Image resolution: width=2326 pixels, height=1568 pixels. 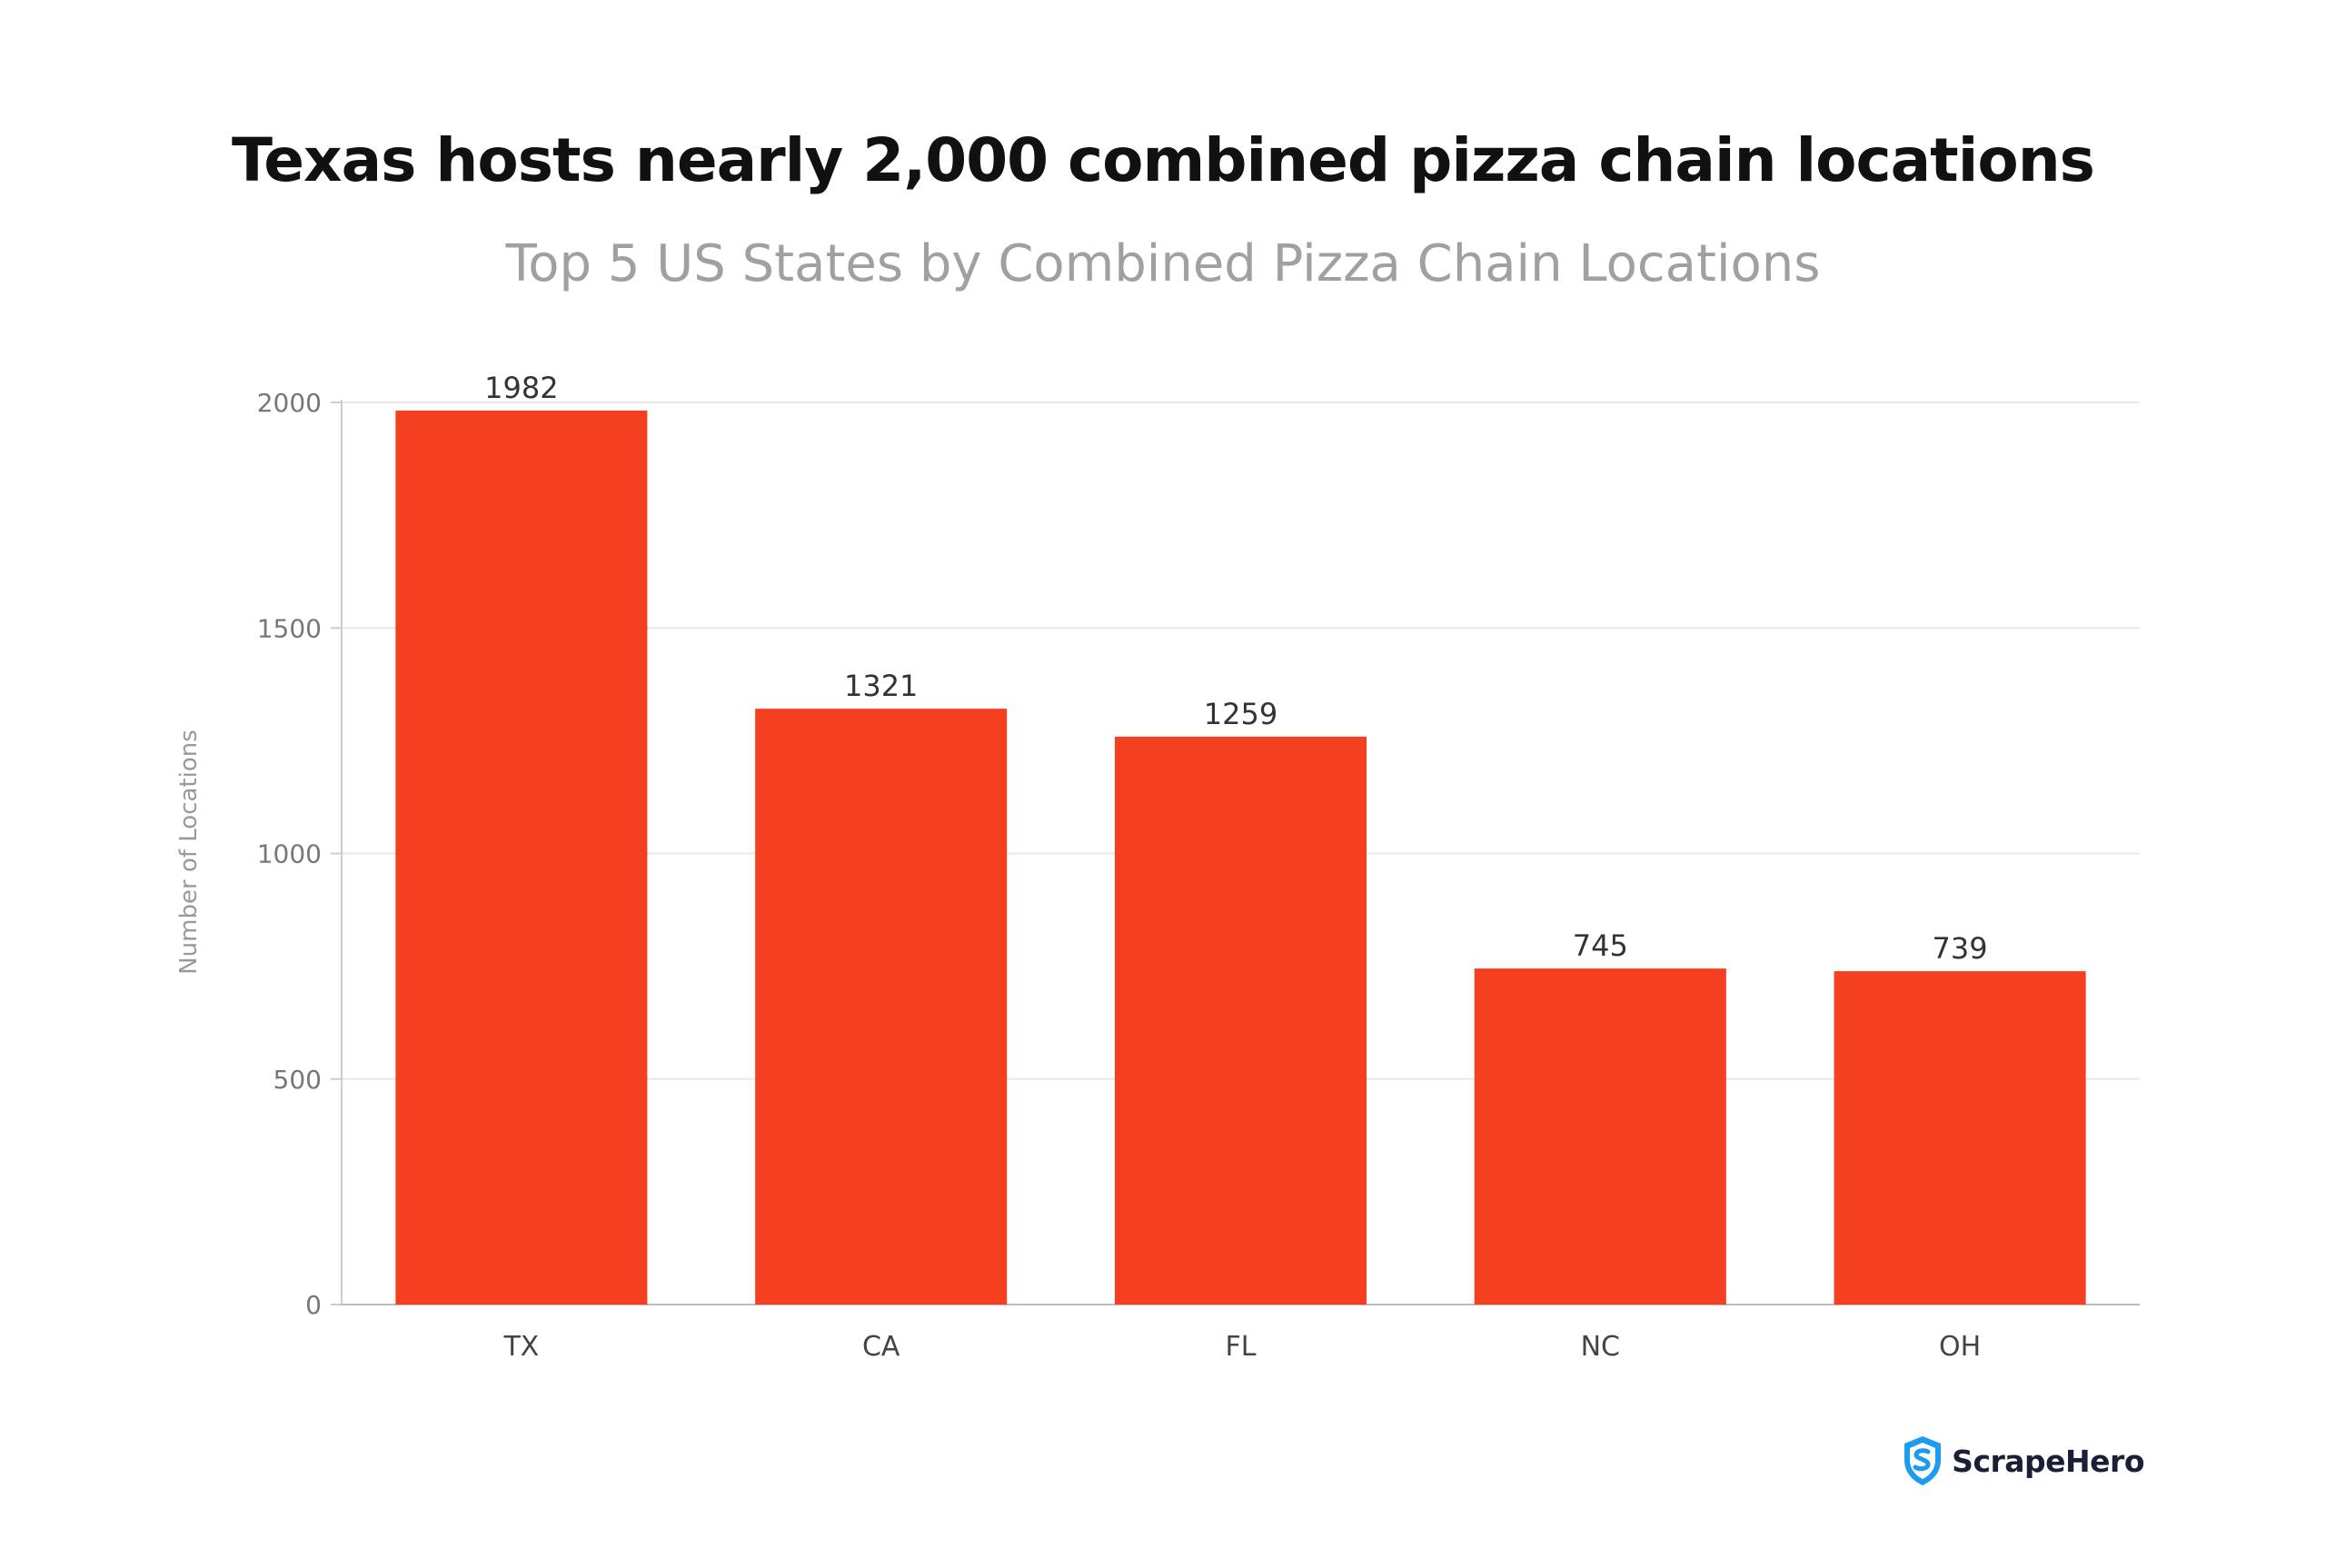 What do you see at coordinates (2048, 1461) in the screenshot?
I see `brand-name: ScrapeHero` at bounding box center [2048, 1461].